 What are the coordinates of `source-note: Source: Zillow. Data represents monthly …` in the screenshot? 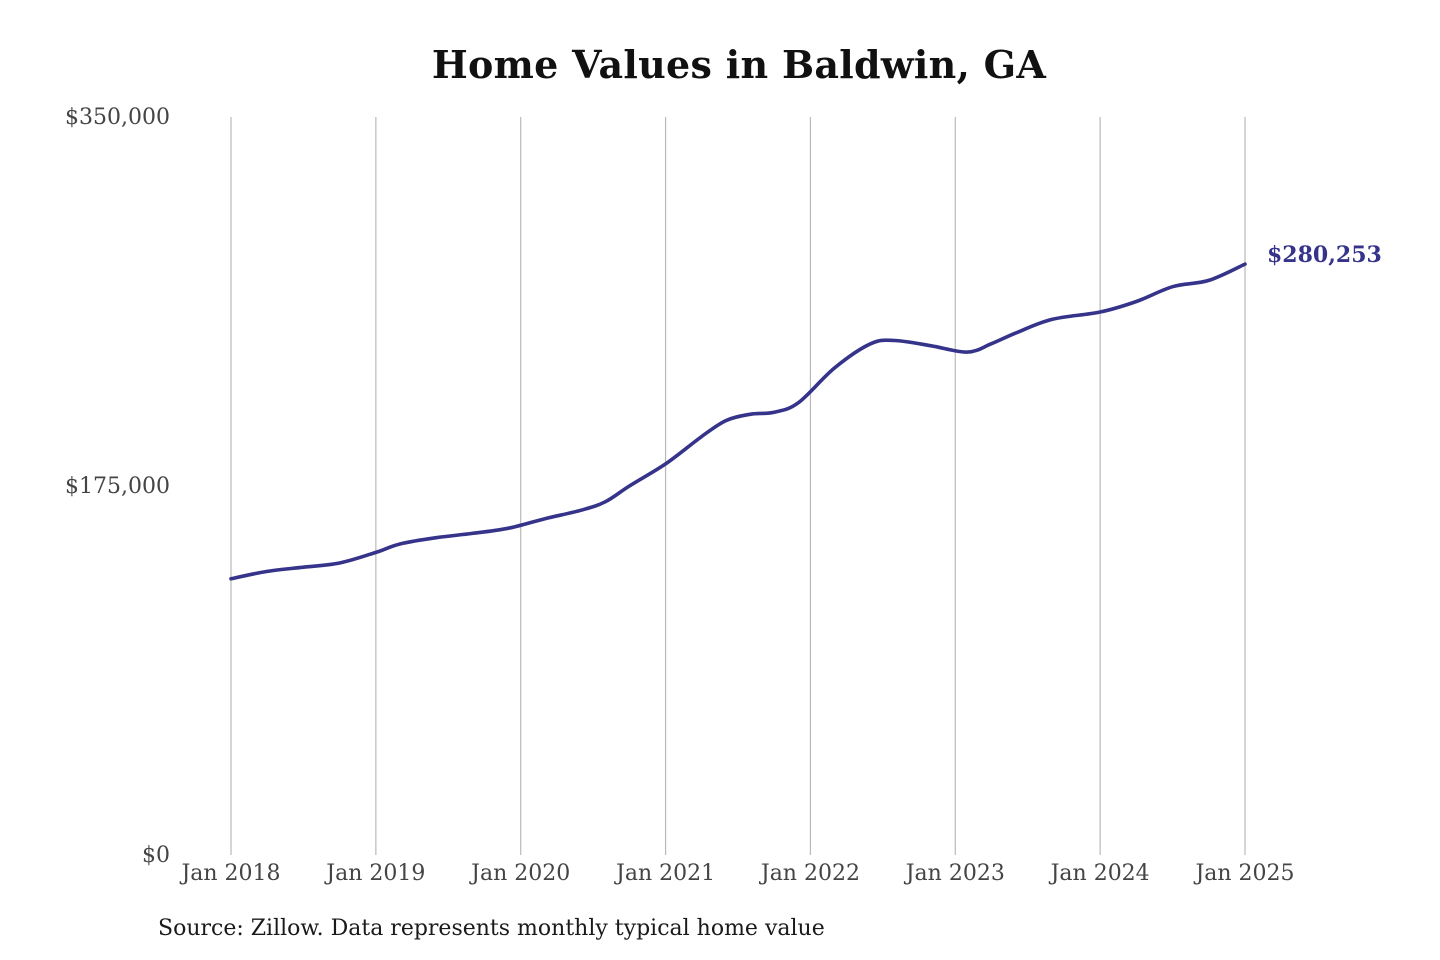 It's located at (491, 928).